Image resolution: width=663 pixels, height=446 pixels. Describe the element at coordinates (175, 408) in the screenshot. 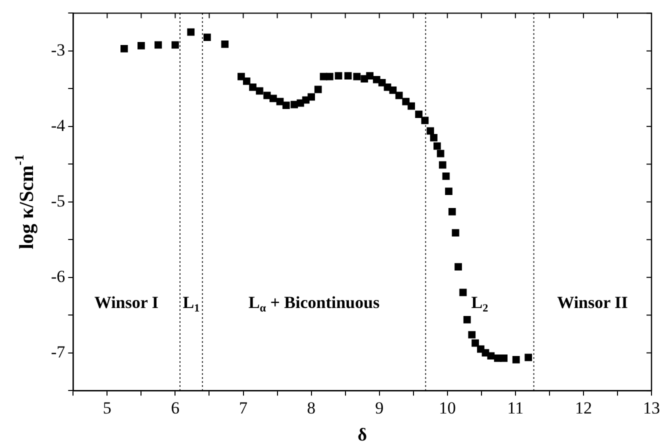

I see `x-tick-label: 6` at that location.